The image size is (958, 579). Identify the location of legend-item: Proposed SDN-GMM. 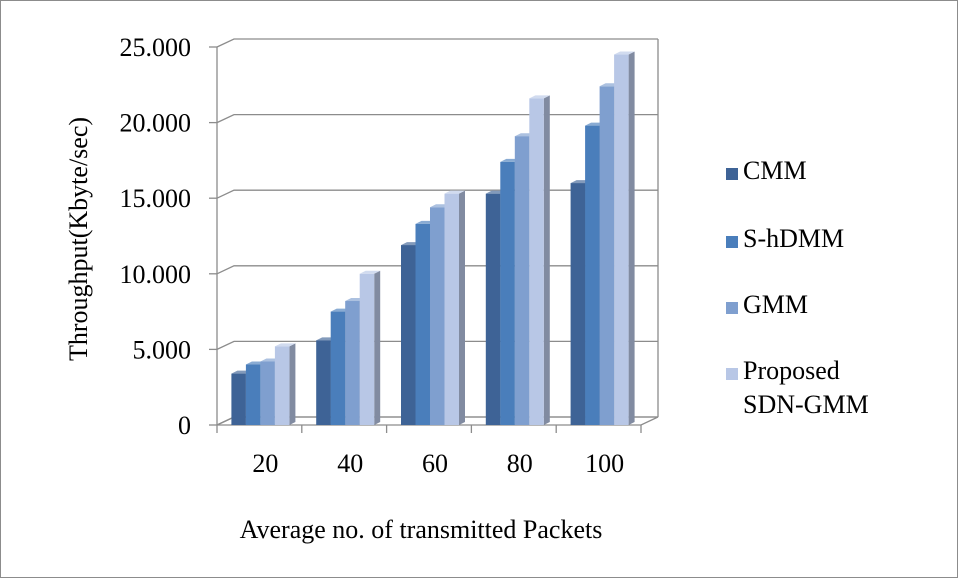
(797, 387).